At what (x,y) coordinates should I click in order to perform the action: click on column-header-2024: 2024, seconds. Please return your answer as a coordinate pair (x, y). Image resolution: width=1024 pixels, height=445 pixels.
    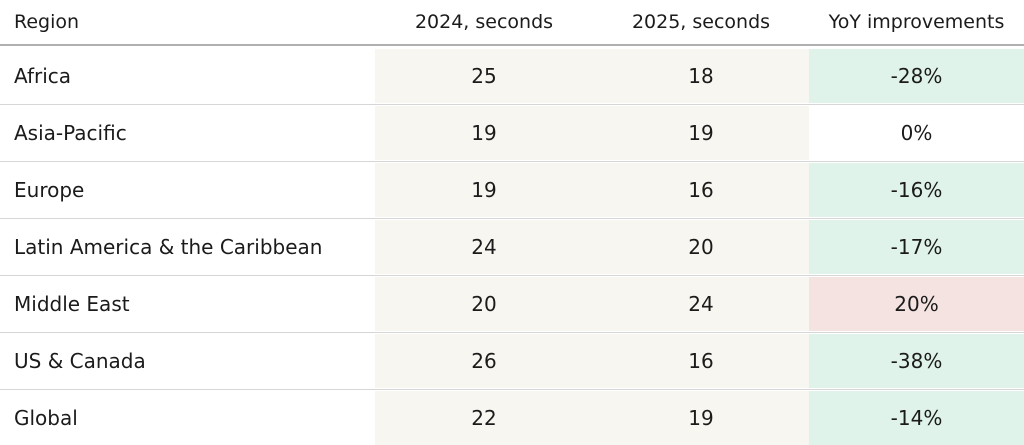
    Looking at the image, I should click on (484, 22).